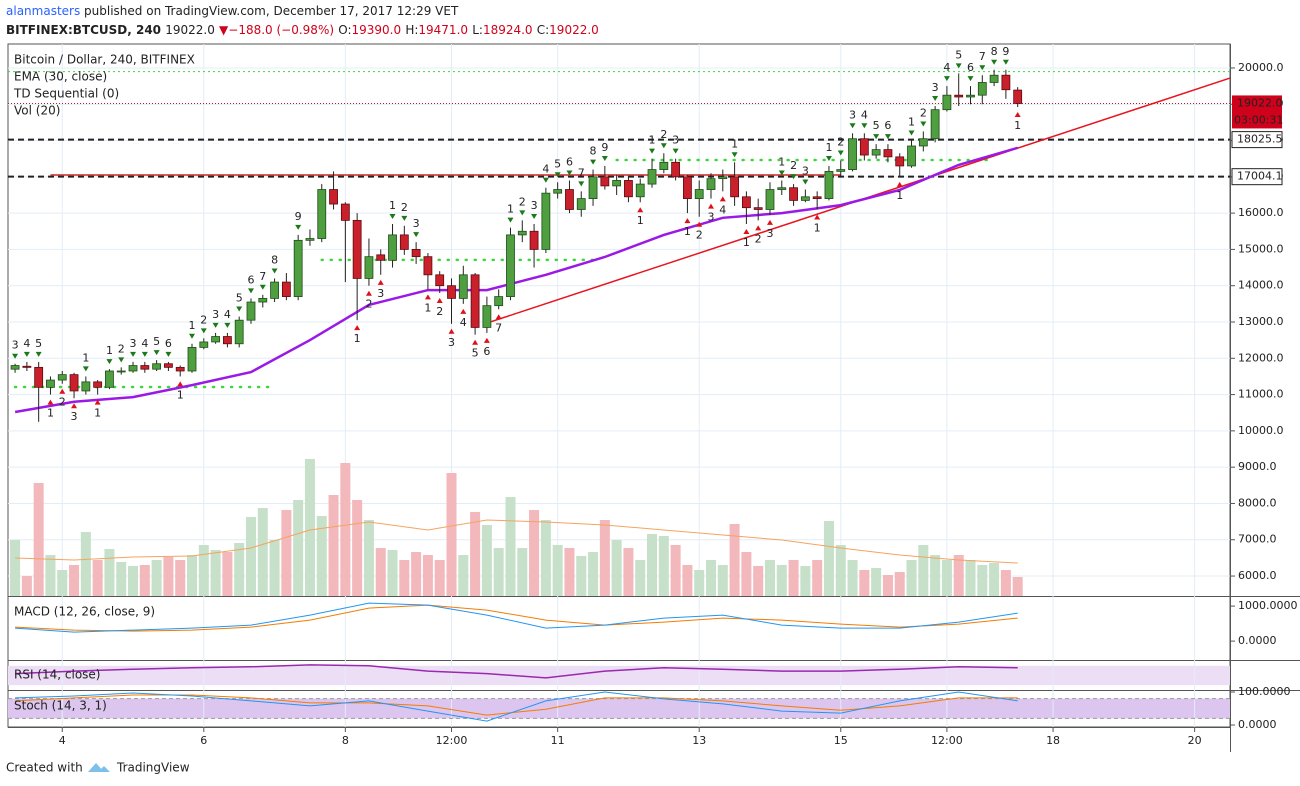 The width and height of the screenshot is (1300, 786). Describe the element at coordinates (43, 11) in the screenshot. I see `author: alanmasters` at that location.